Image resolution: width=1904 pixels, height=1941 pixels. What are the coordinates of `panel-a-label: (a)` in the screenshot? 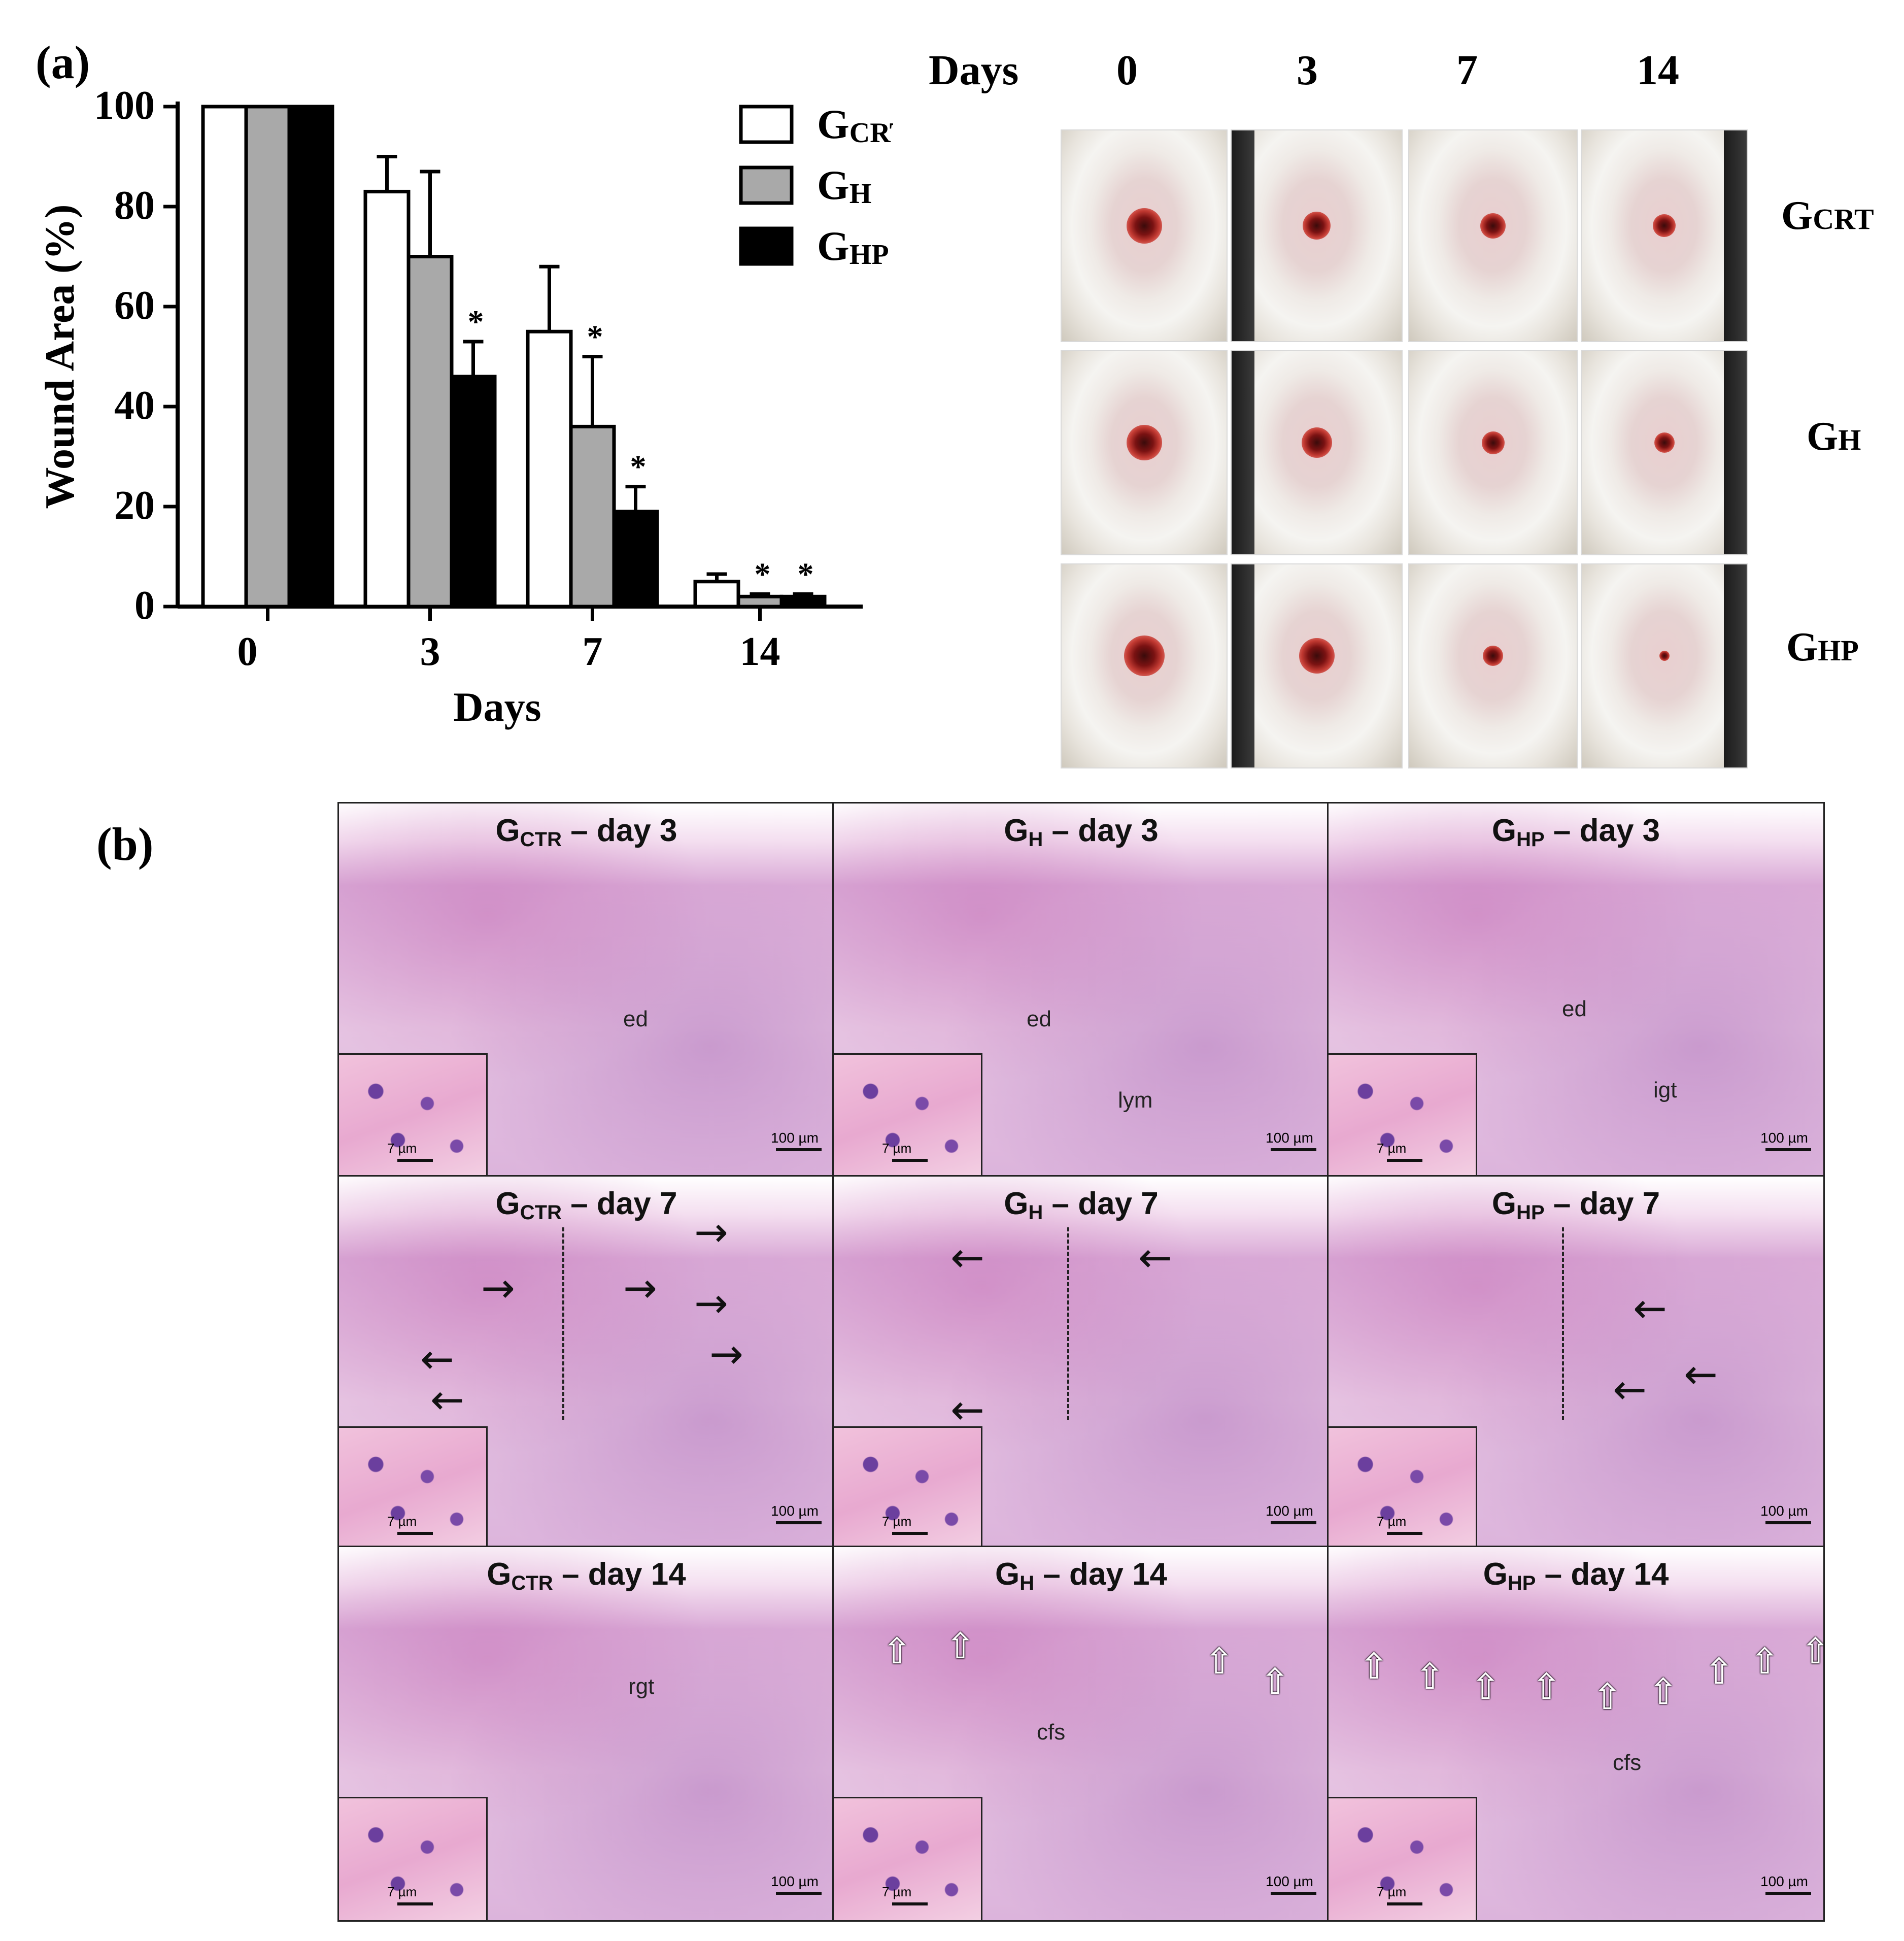 It's located at (63, 62).